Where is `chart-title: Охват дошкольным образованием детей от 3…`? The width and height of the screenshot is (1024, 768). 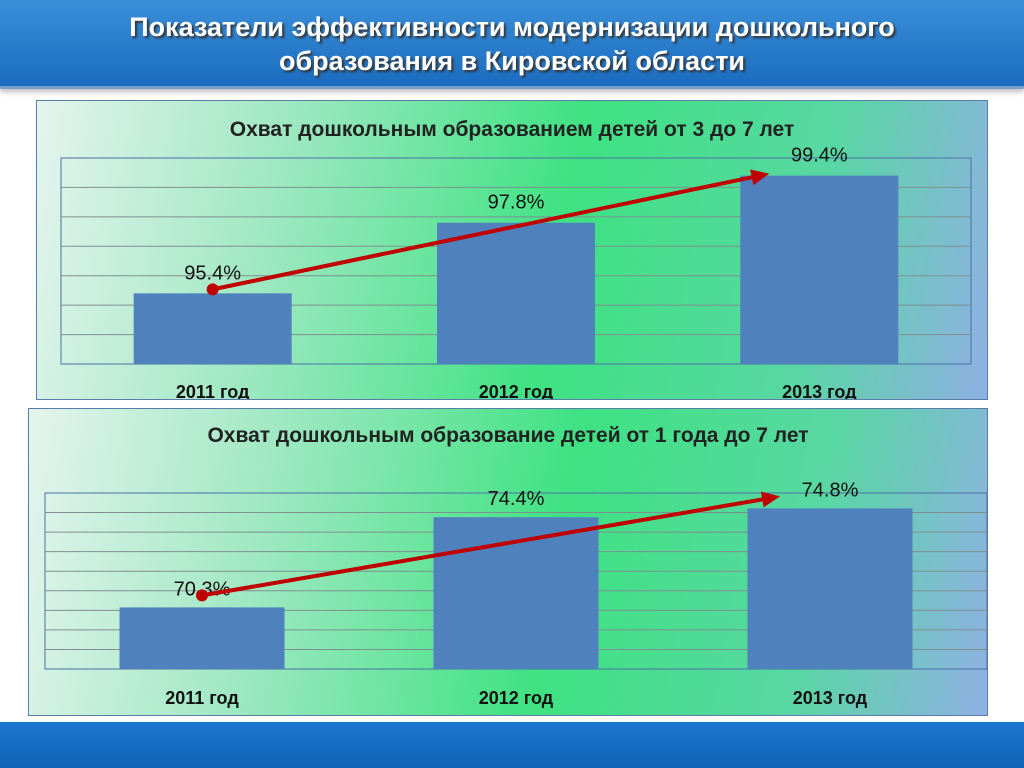 chart-title: Охват дошкольным образованием детей от 3… is located at coordinates (512, 129).